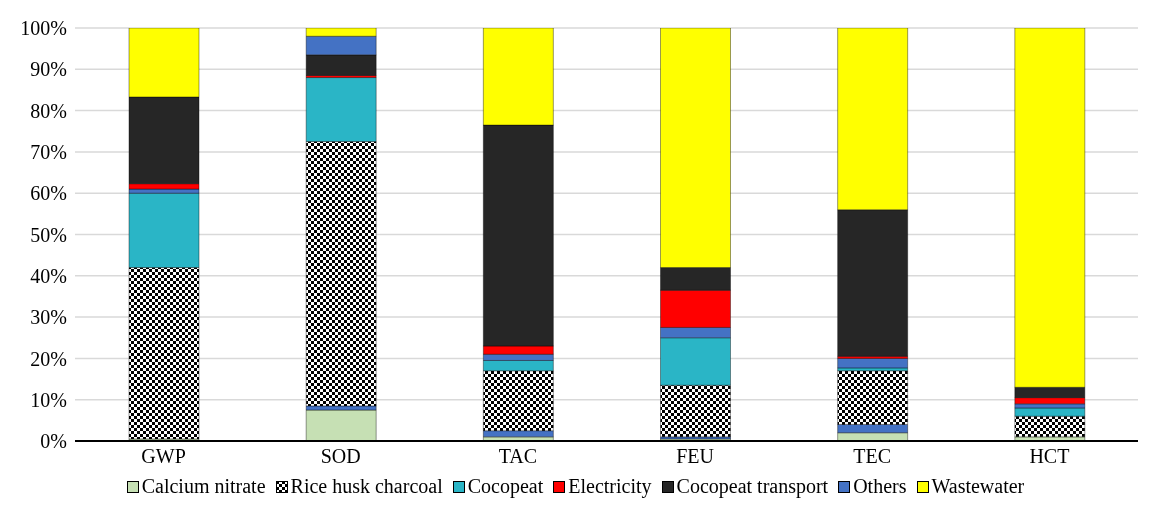 This screenshot has height=517, width=1169. Describe the element at coordinates (518, 456) in the screenshot. I see `x-tick-label: TAC` at that location.